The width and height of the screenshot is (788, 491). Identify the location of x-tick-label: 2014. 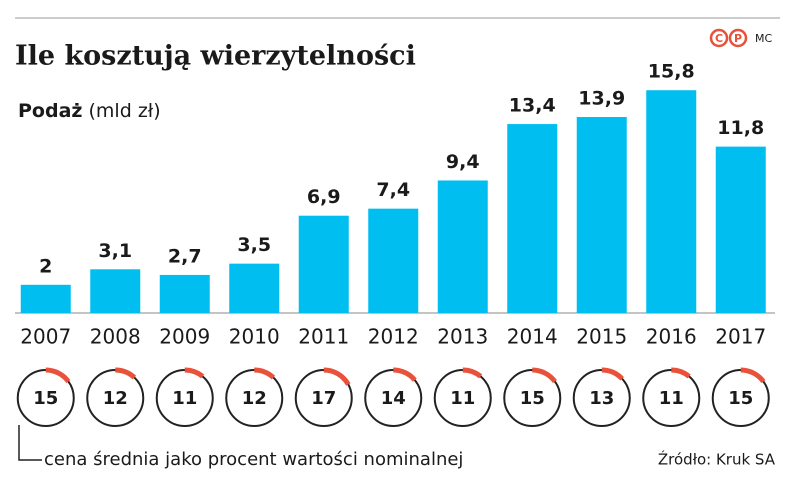
(532, 337).